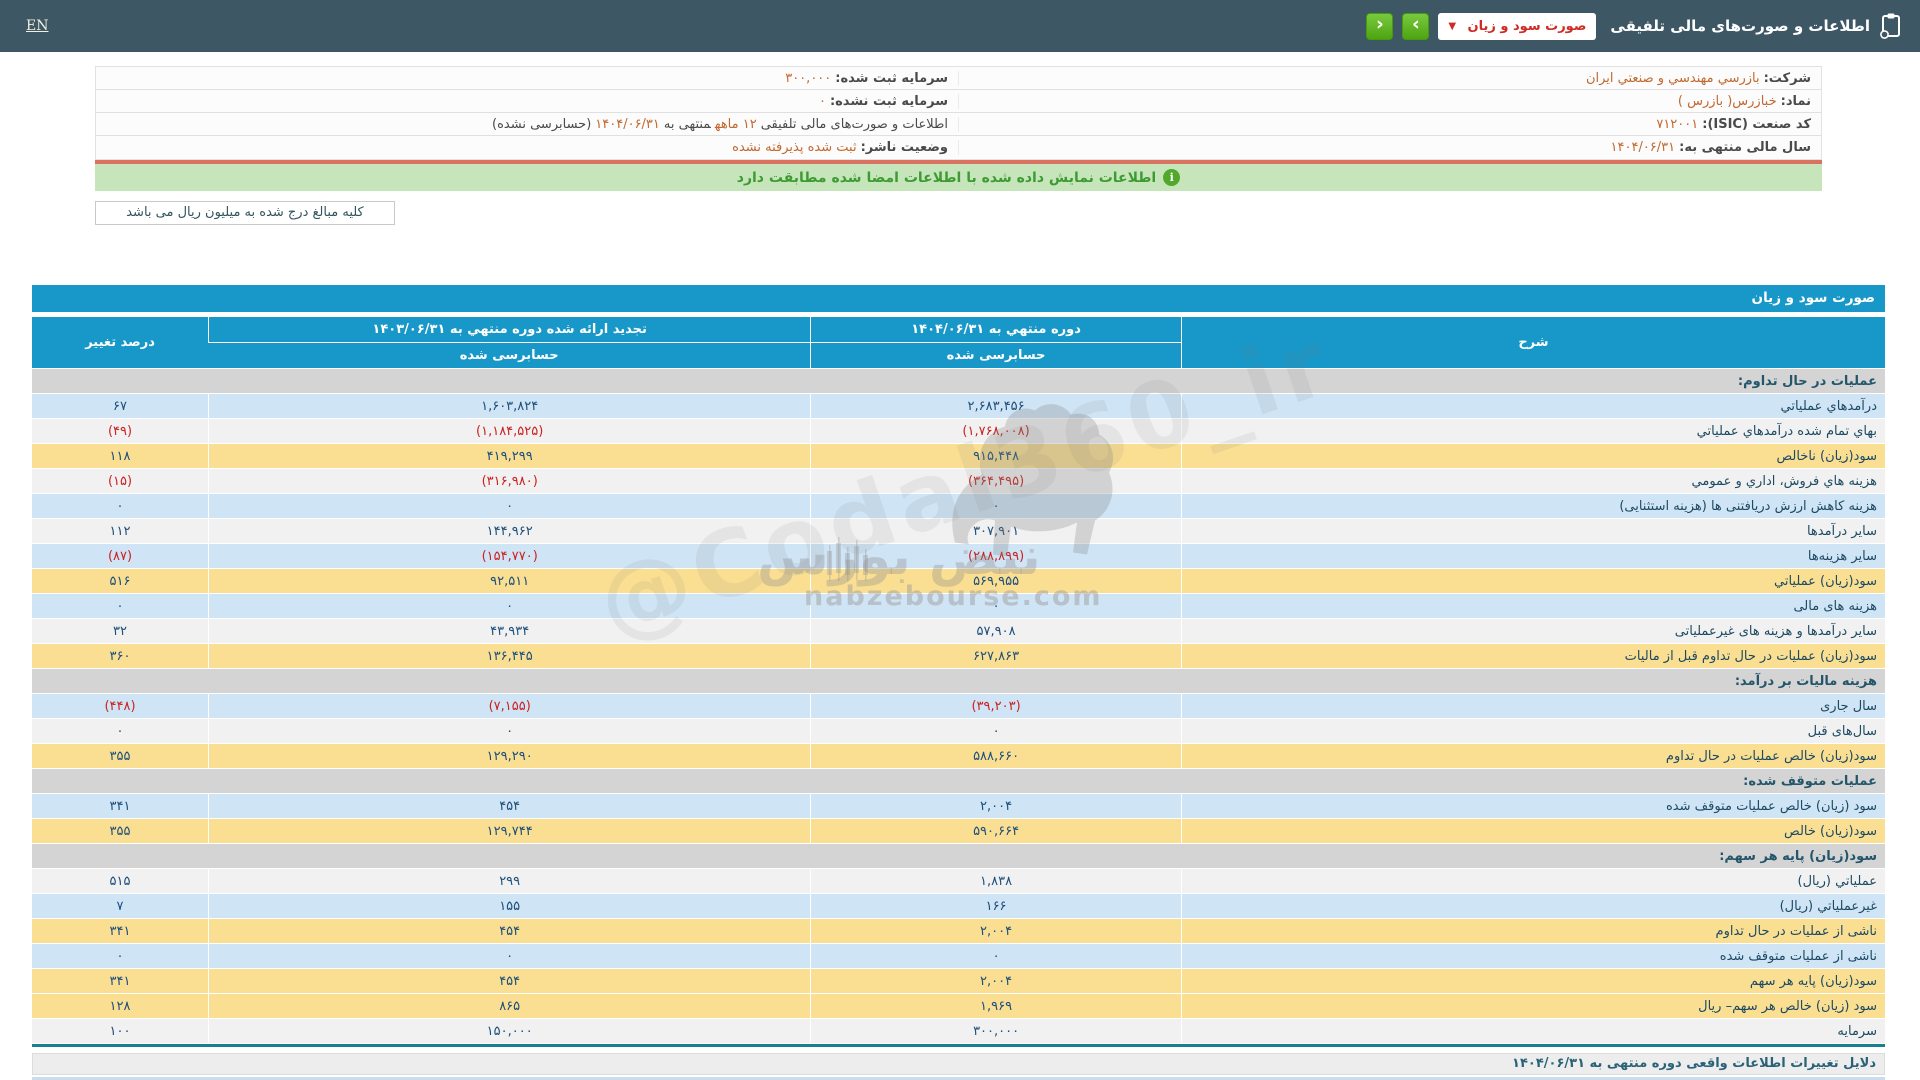 This screenshot has width=1920, height=1080. Describe the element at coordinates (904, 147) in the screenshot. I see `field-label: وضعیت ناشر:` at that location.